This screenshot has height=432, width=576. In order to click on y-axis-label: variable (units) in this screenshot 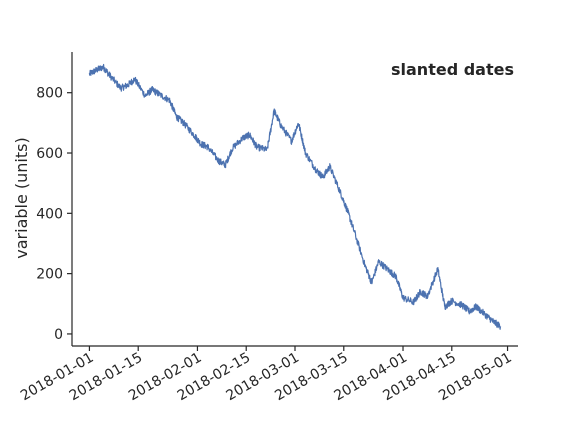, I will do `click(21, 197)`.